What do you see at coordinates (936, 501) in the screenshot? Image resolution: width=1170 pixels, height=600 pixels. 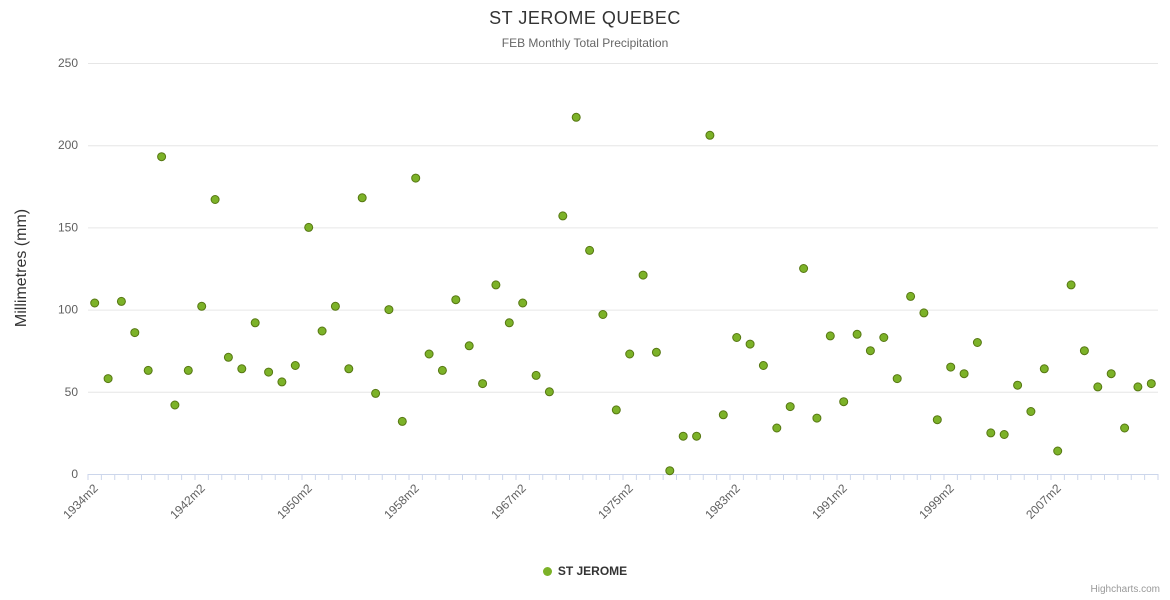 I see `x-axis-tick-label: 1999m2` at bounding box center [936, 501].